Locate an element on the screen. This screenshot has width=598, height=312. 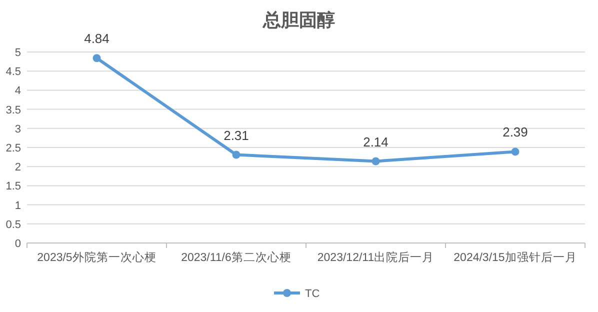
y-tick-label: 0 is located at coordinates (17, 244).